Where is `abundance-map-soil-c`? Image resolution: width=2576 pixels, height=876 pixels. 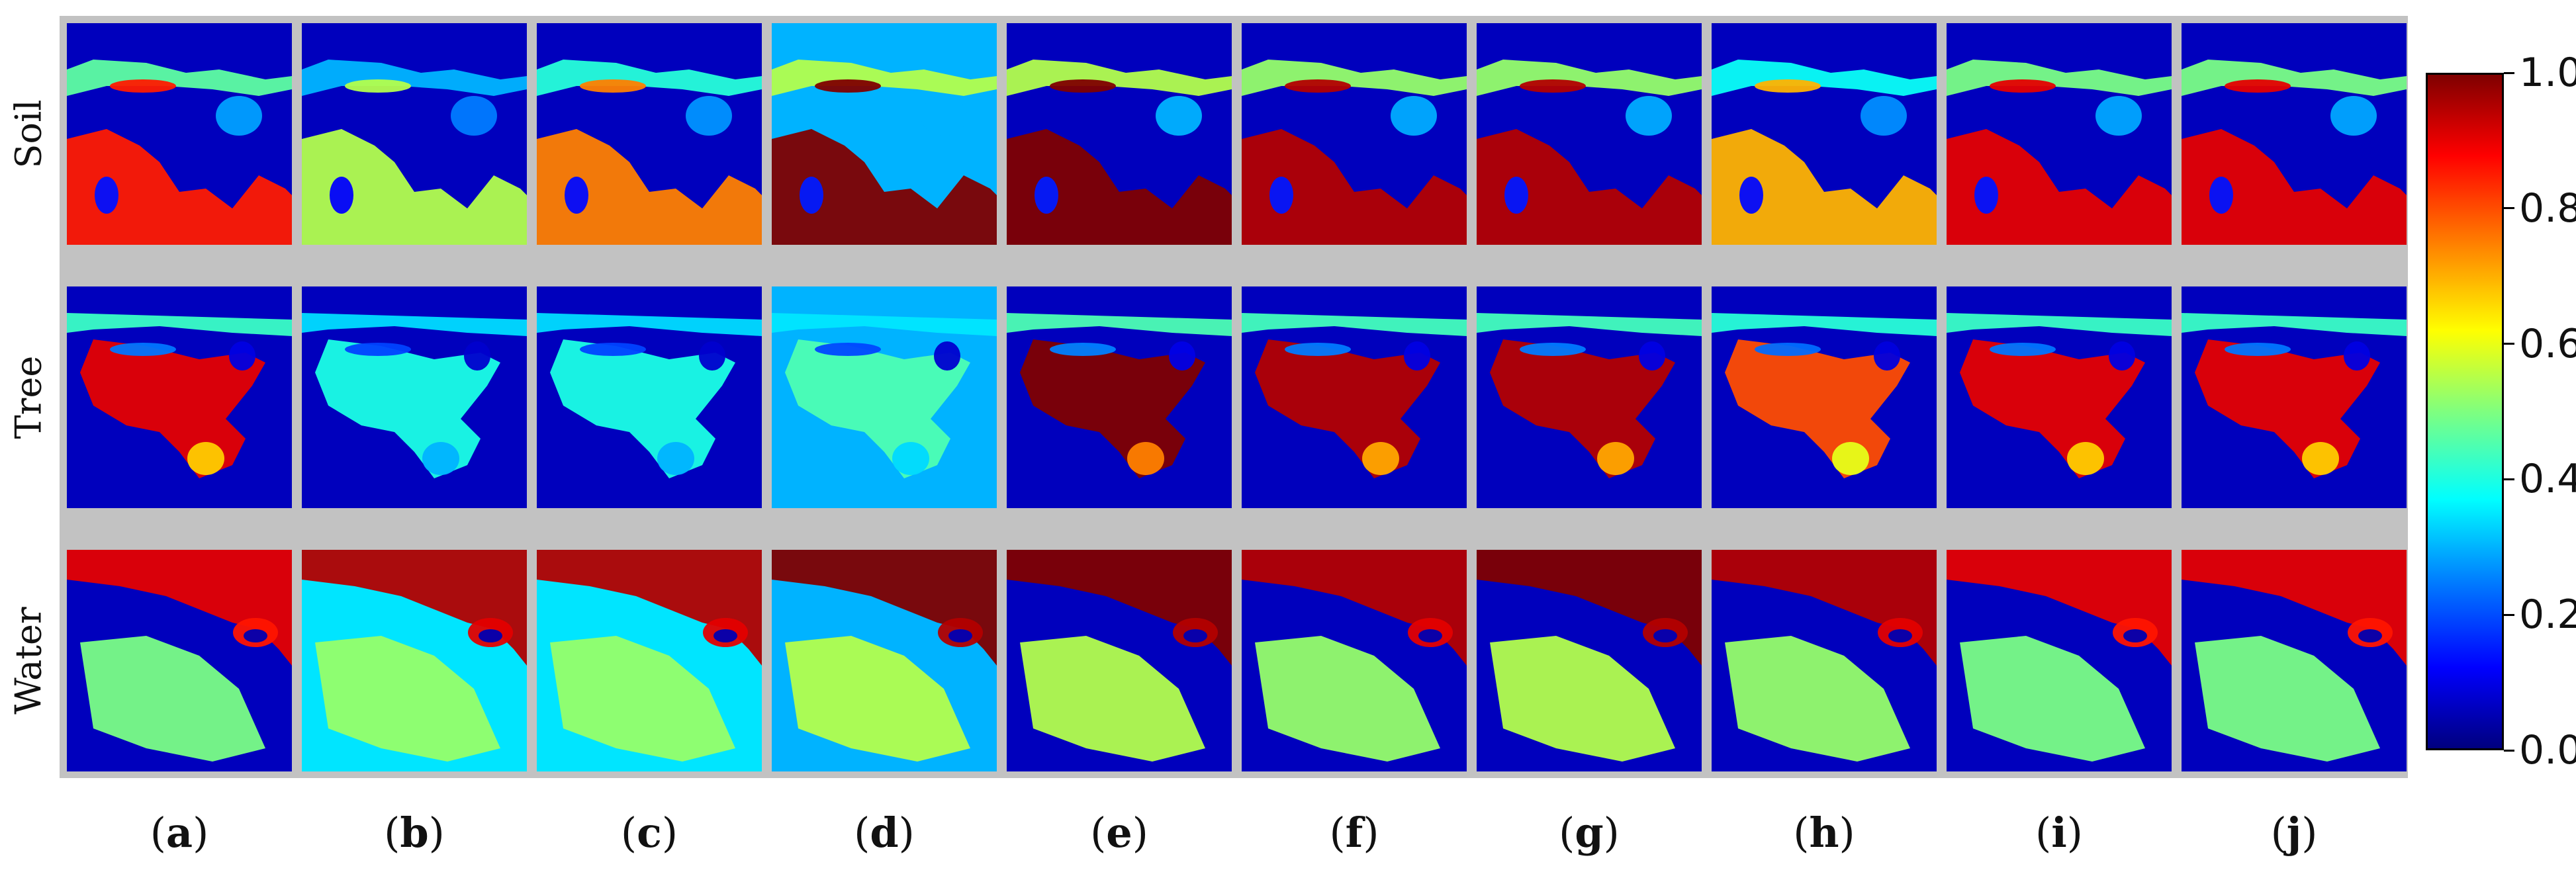
abundance-map-soil-c is located at coordinates (649, 134).